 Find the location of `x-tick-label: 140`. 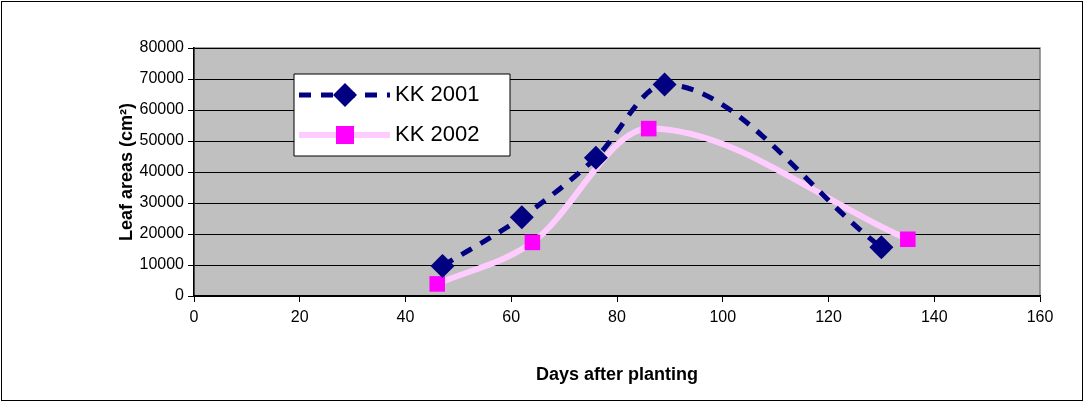

x-tick-label: 140 is located at coordinates (934, 317).